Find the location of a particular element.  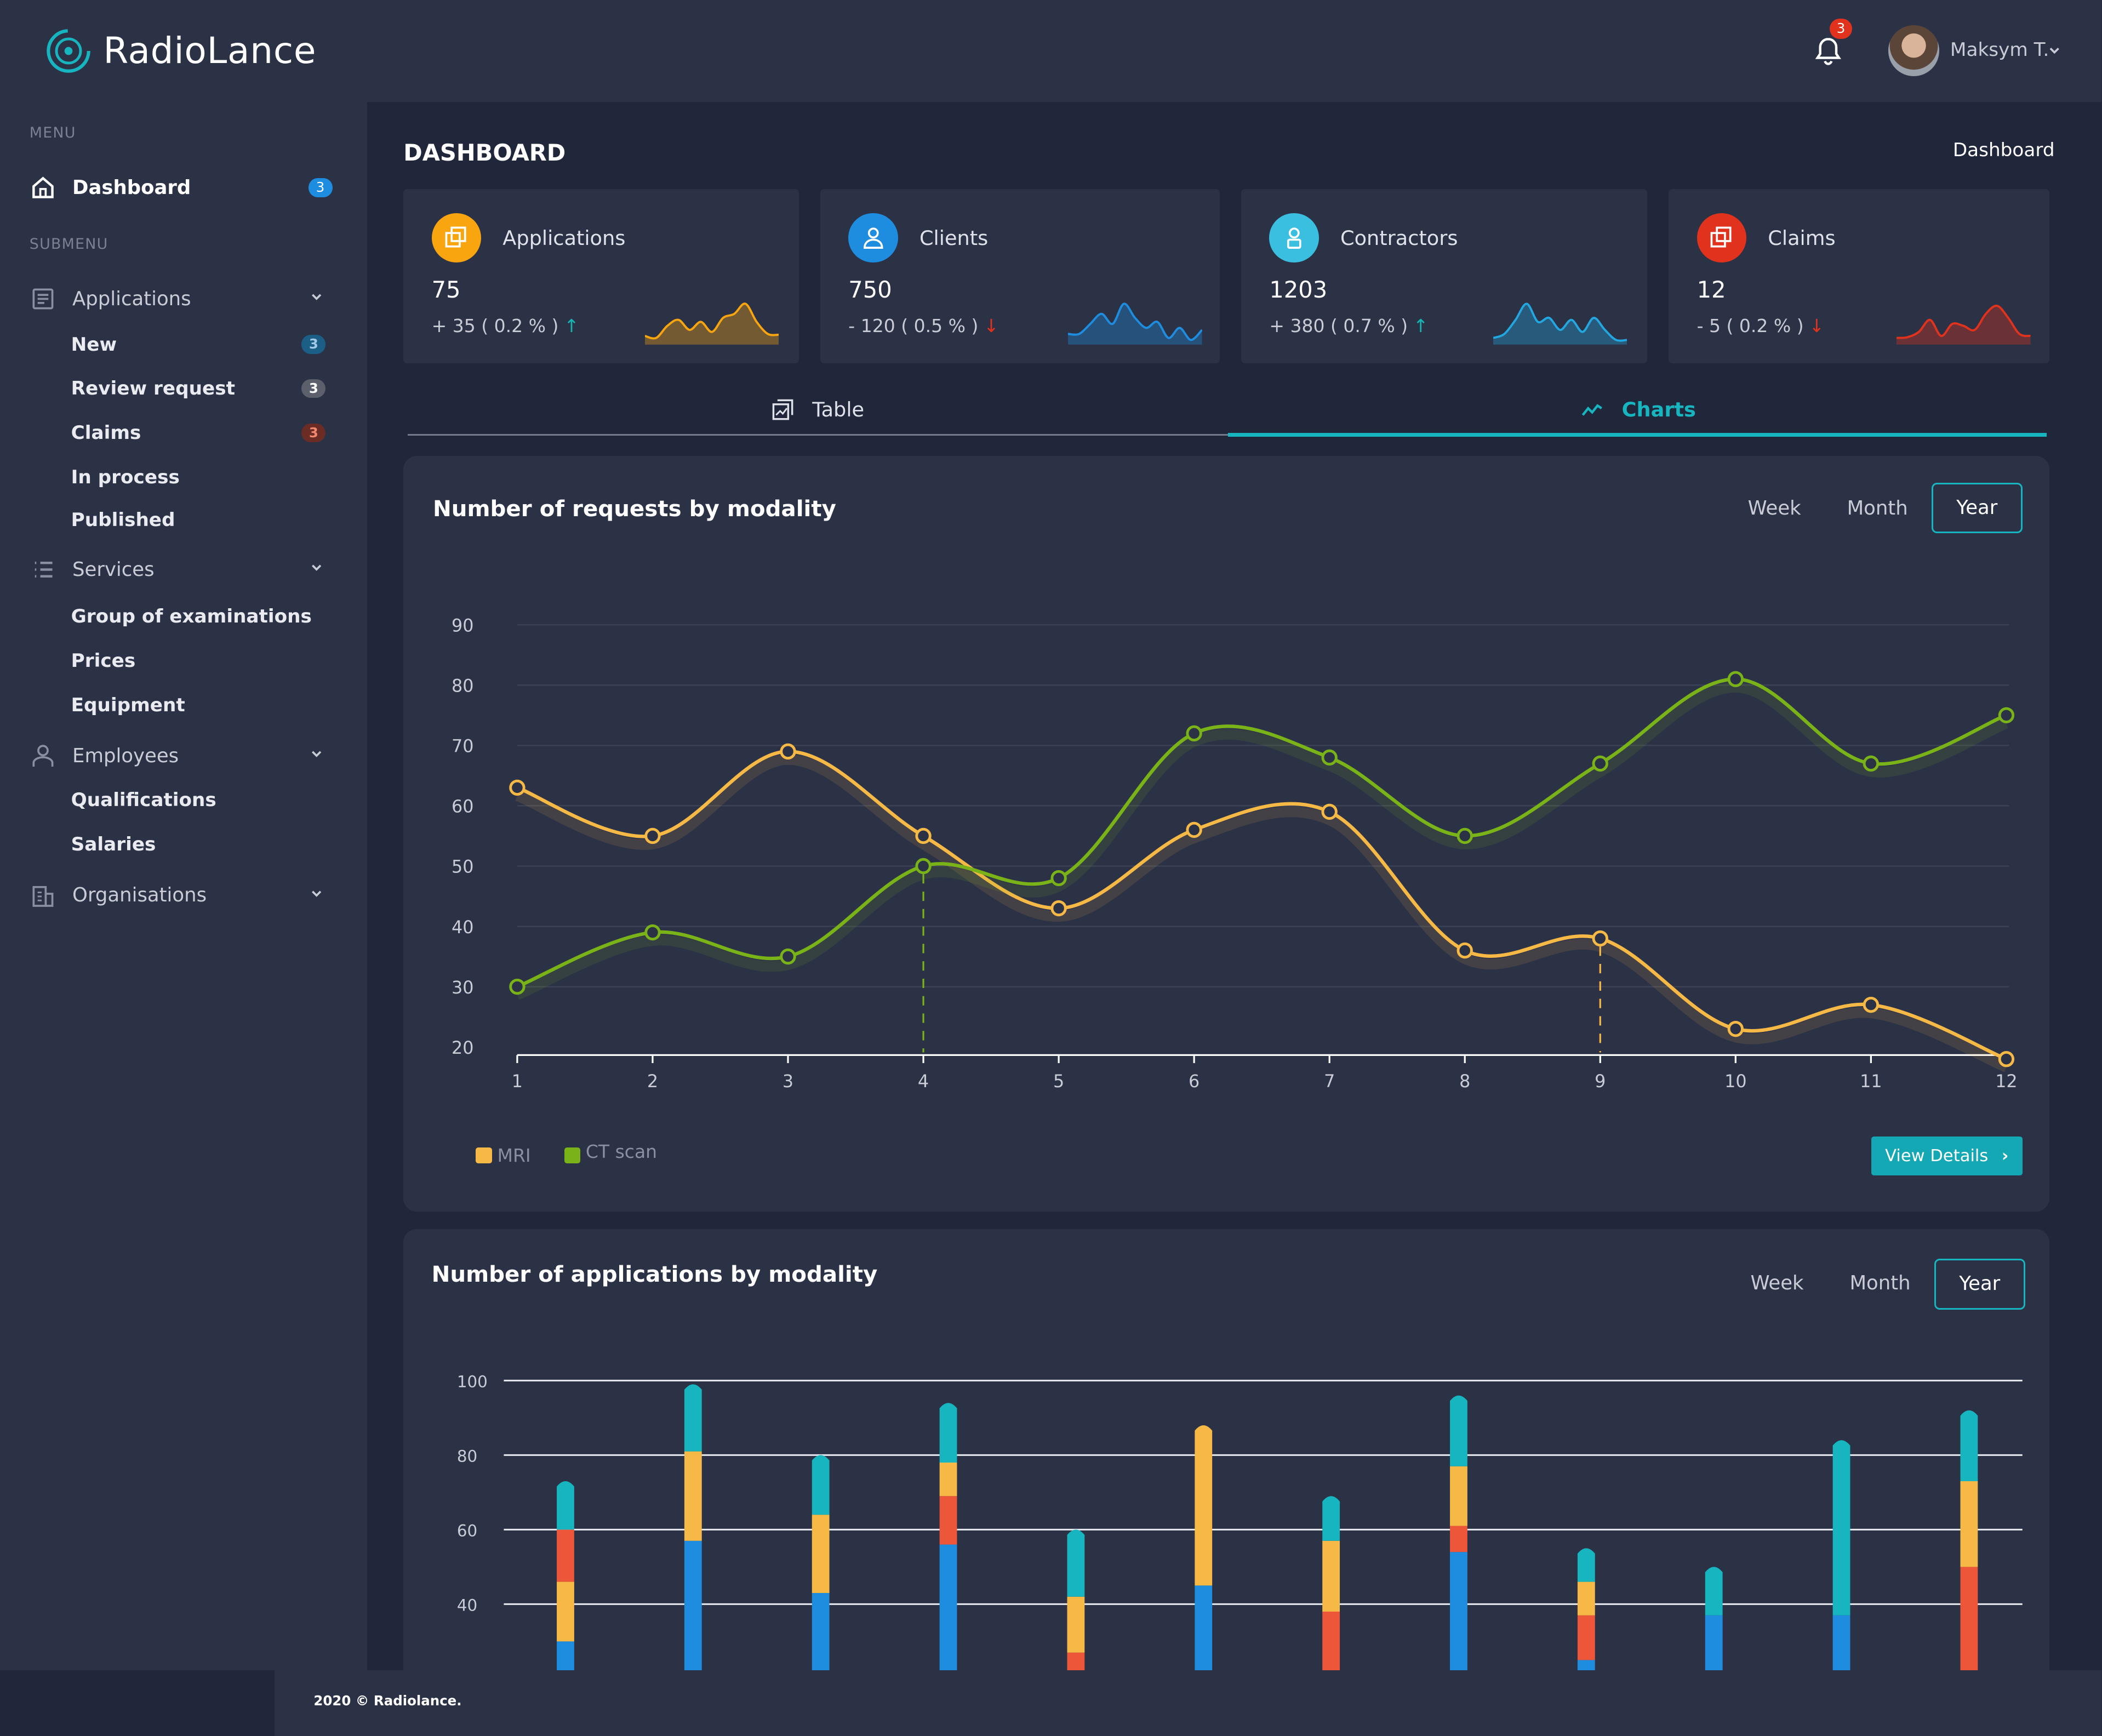

y-tick-label: 40 is located at coordinates (463, 927).